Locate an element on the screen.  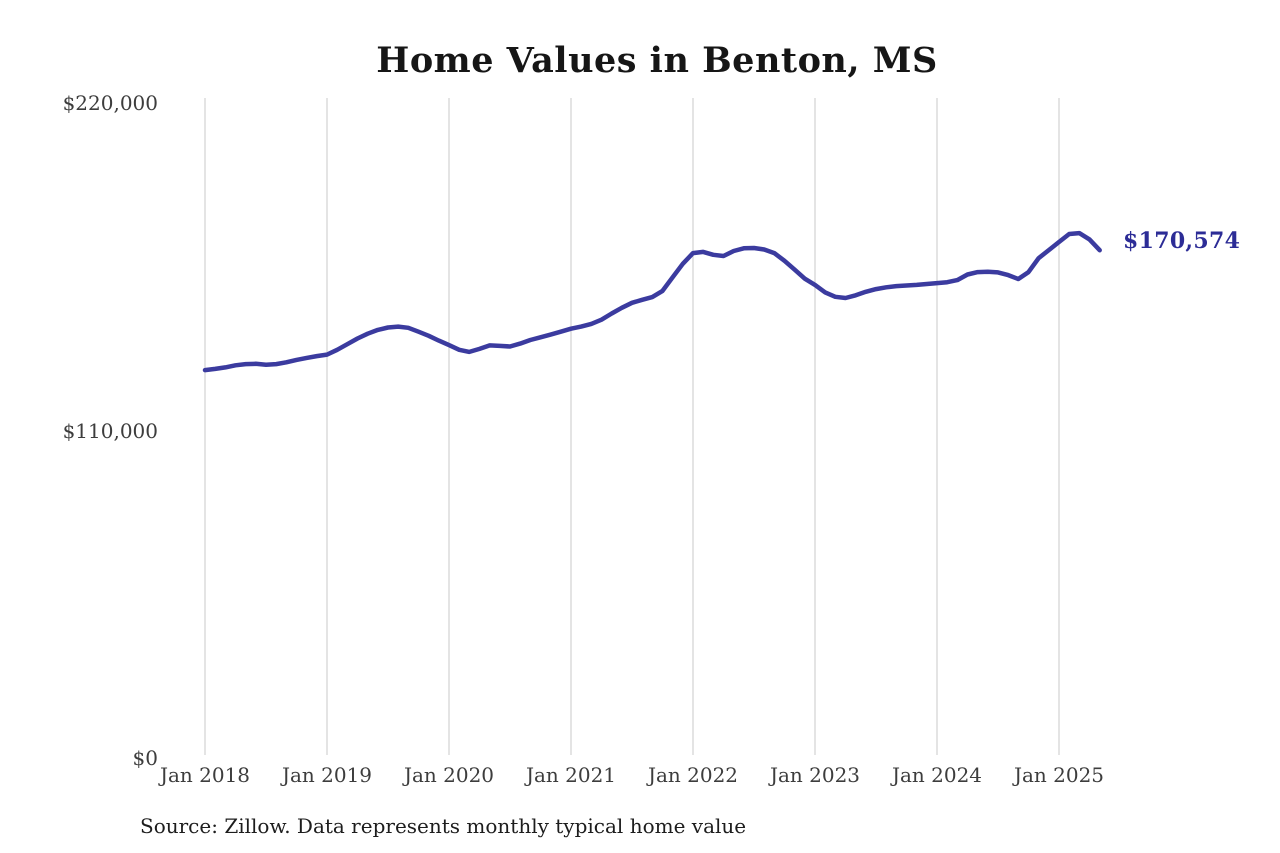
x-axis-tick-label: Jan 2024 is located at coordinates (937, 775).